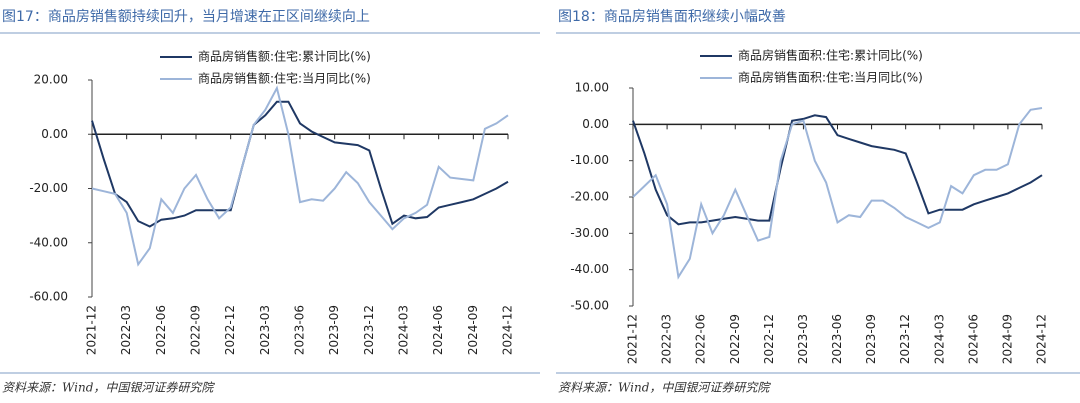 This screenshot has width=1080, height=403. I want to click on legend-label: 商品房销售额:住宅:当月同比(%), so click(284, 78).